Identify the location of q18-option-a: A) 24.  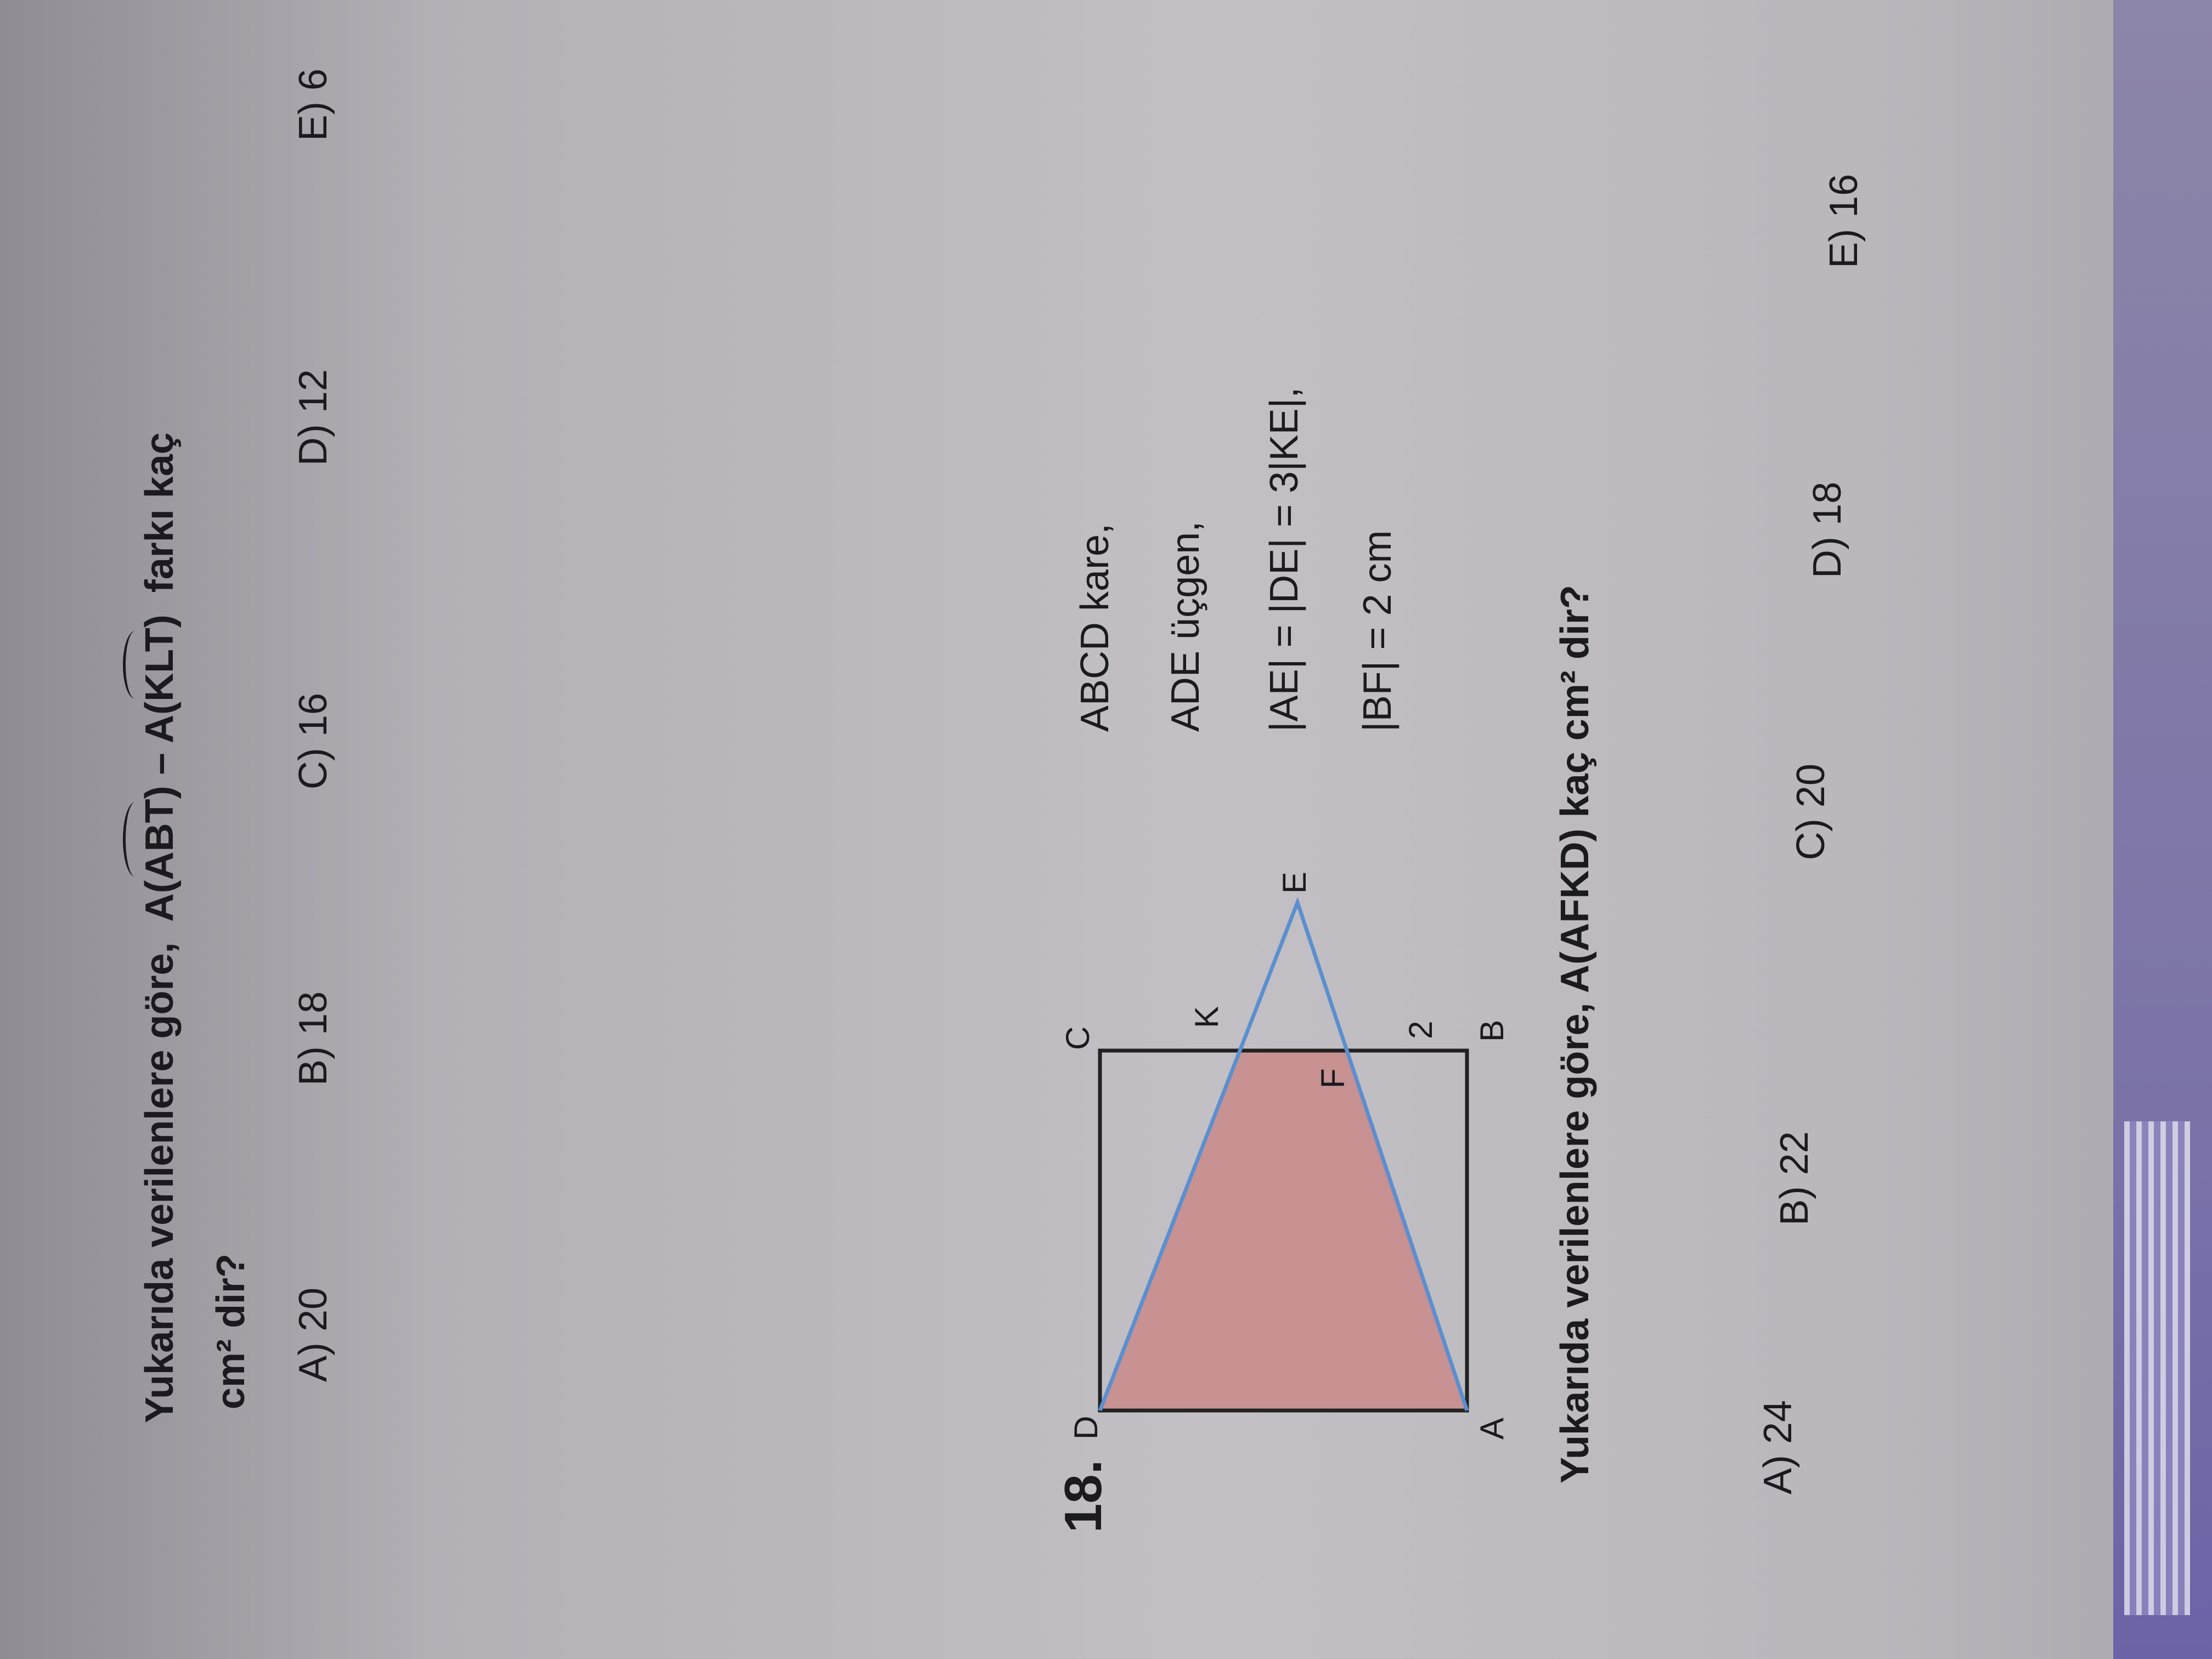
(1778, 1447).